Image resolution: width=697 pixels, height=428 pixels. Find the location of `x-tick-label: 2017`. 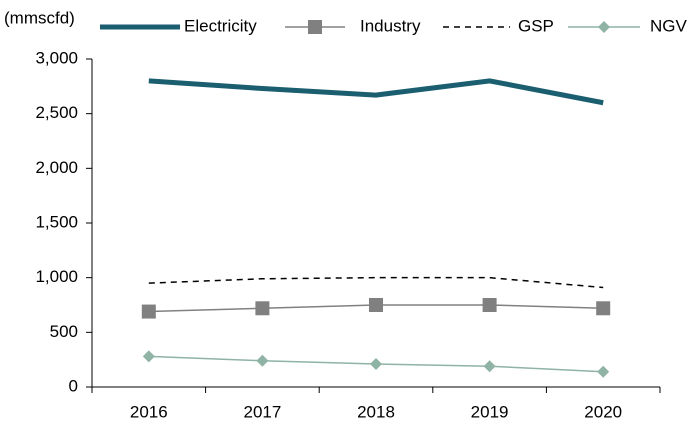

x-tick-label: 2017 is located at coordinates (262, 411).